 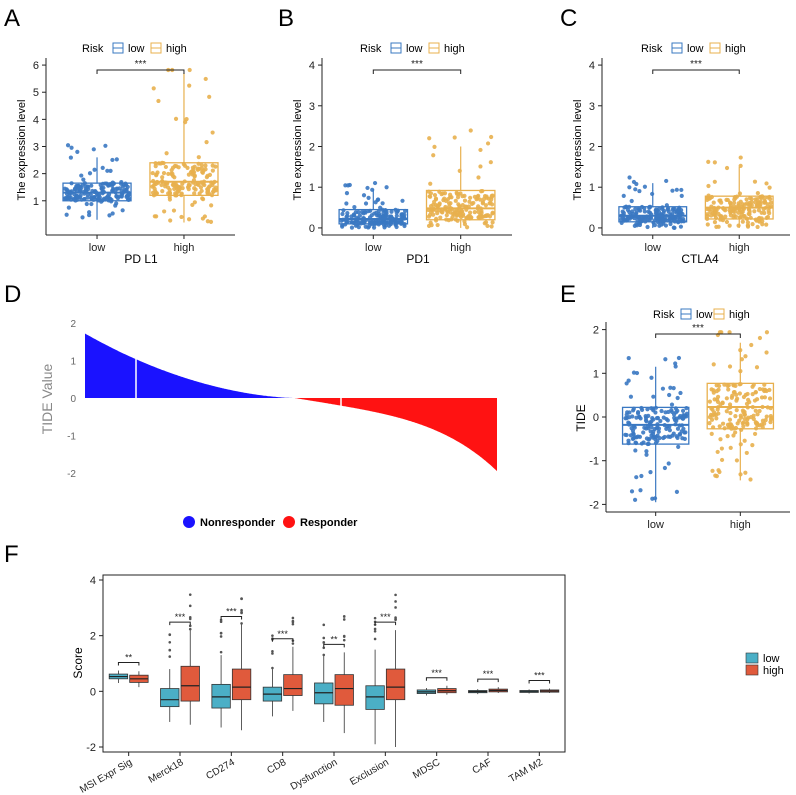 What do you see at coordinates (592, 148) in the screenshot?
I see `y-tick-label: 2` at bounding box center [592, 148].